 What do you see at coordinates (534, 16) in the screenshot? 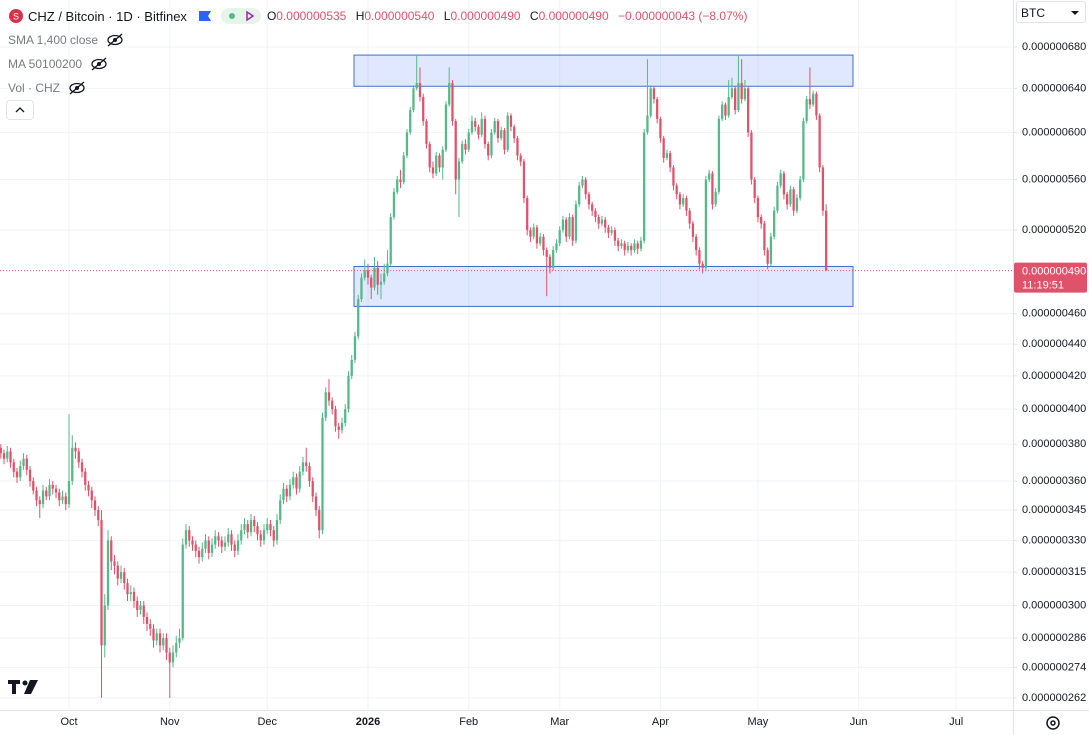
I see `close-label: C` at bounding box center [534, 16].